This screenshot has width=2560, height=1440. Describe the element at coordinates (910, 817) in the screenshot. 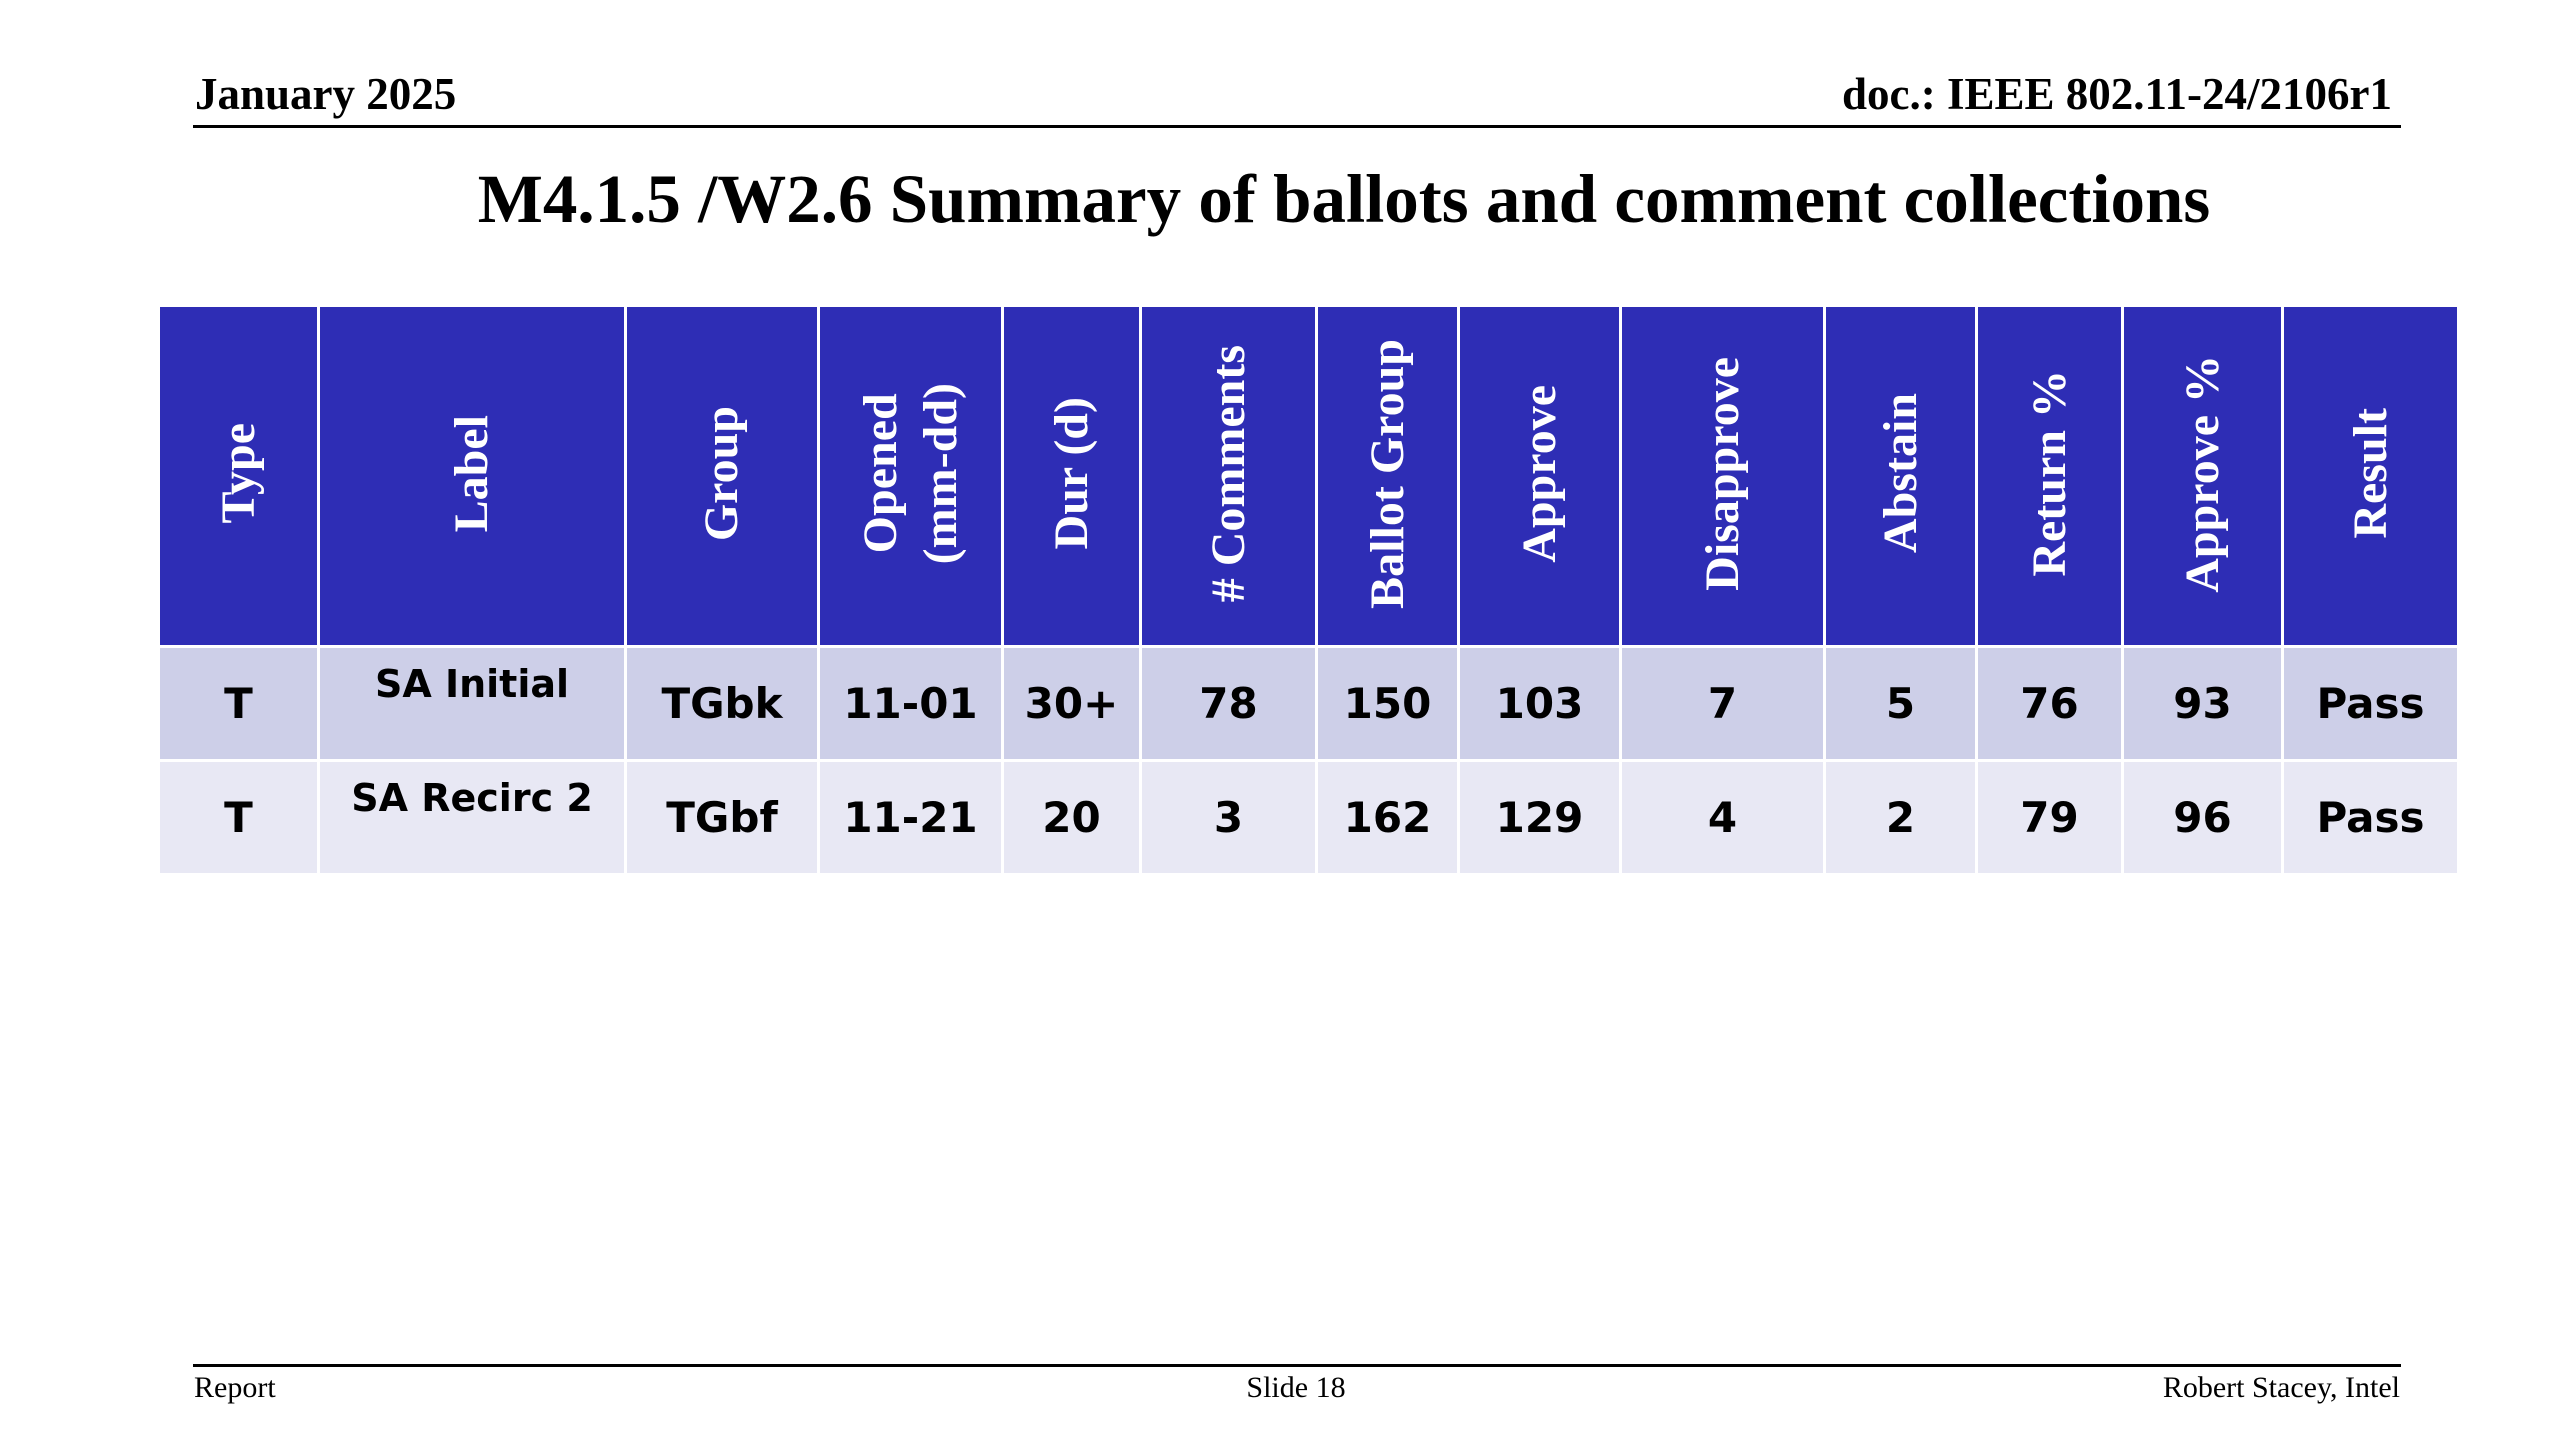

I see `cell-opened: 11-21` at that location.